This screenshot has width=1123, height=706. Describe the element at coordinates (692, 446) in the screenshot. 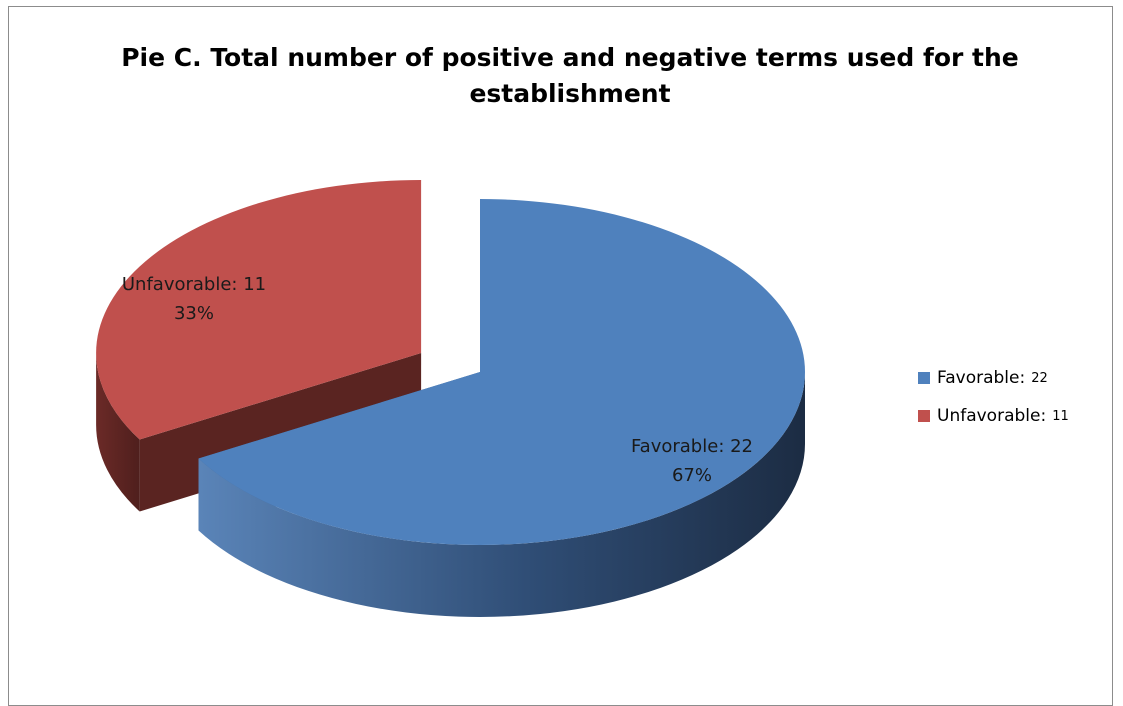

I see `data-label-favorable-line-1: Favorable: 22` at that location.